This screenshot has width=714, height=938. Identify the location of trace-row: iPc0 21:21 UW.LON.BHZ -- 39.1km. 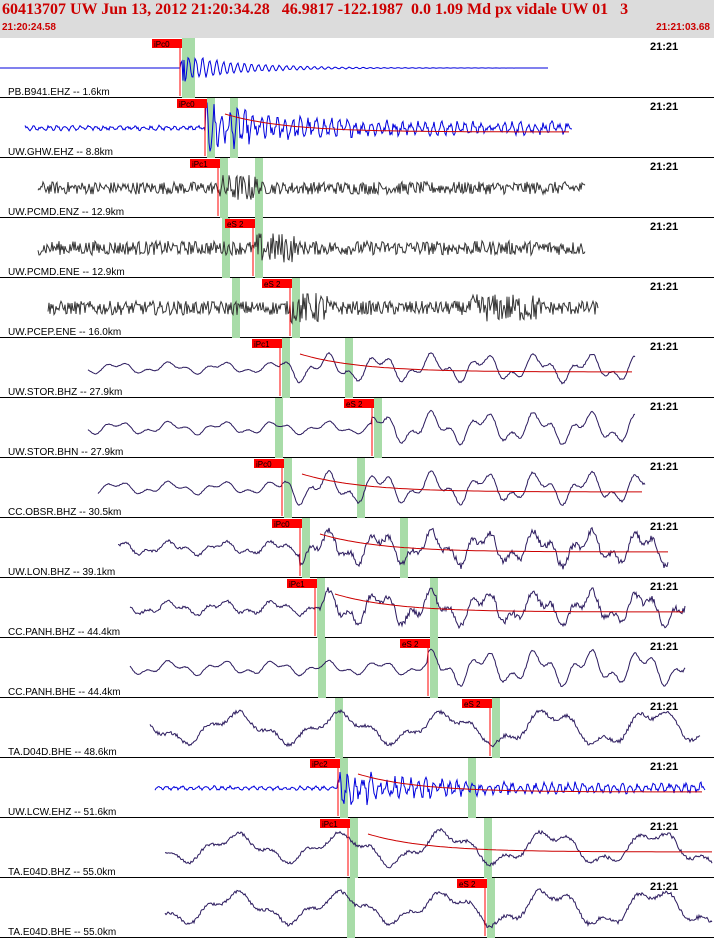
(357, 548).